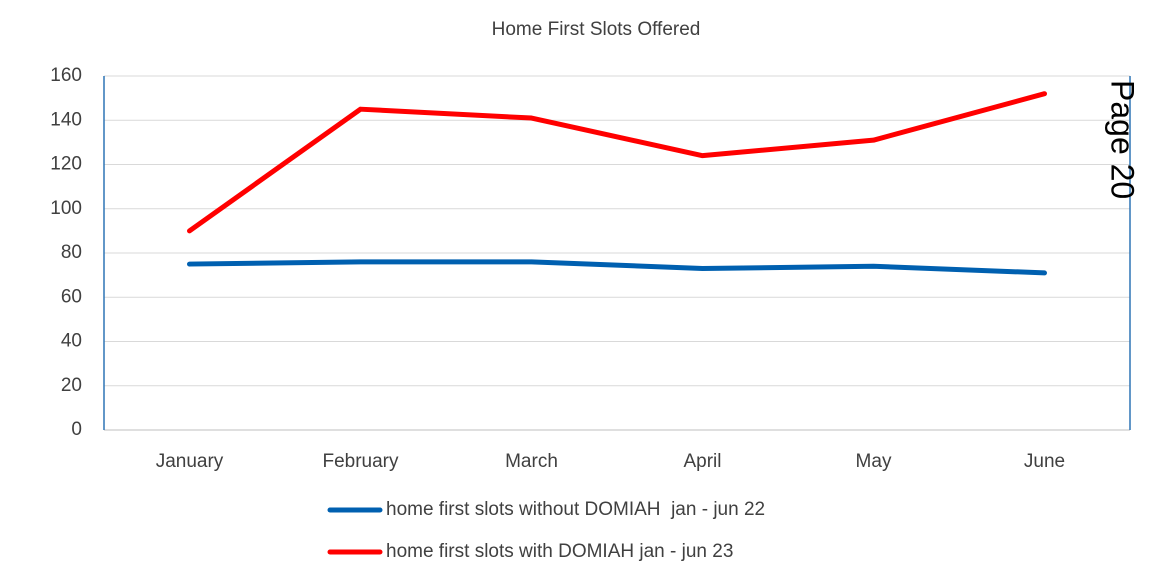  What do you see at coordinates (66, 164) in the screenshot?
I see `y-tick-label: 120` at bounding box center [66, 164].